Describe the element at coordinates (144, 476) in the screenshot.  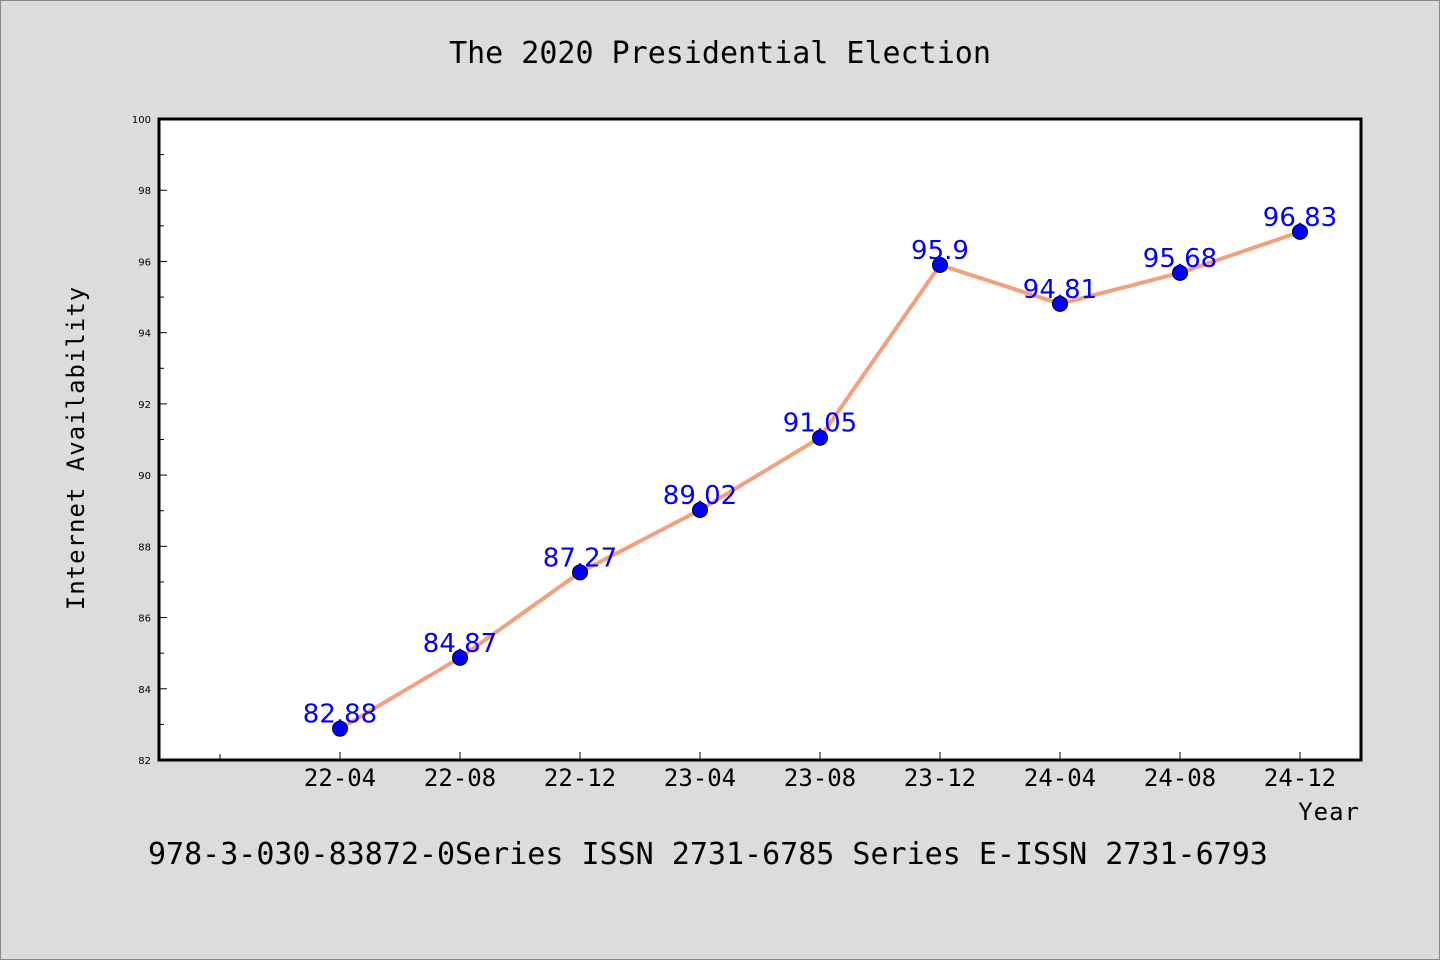
I see `y-tick-label: 90` at that location.